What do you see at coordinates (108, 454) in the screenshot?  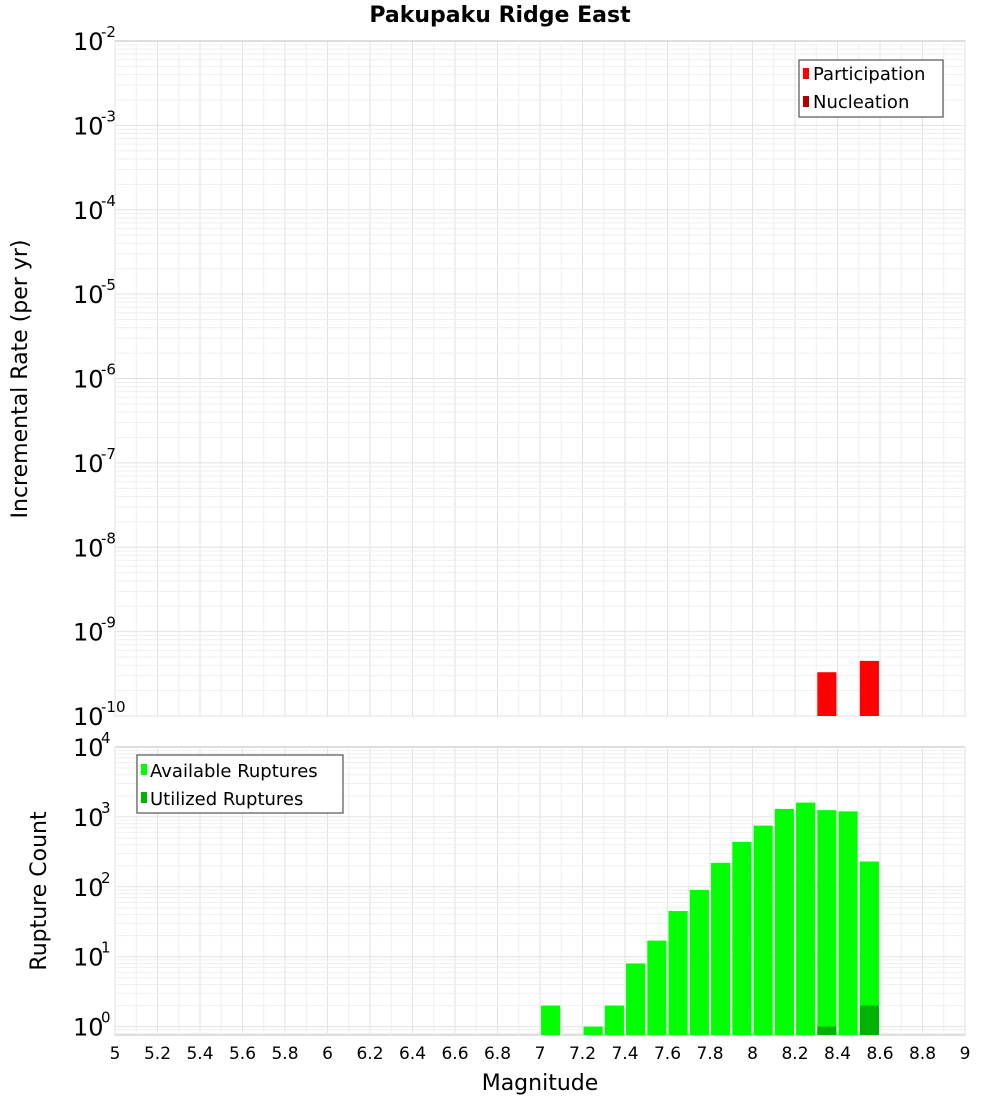 I see `y-tick-exponent: -7` at bounding box center [108, 454].